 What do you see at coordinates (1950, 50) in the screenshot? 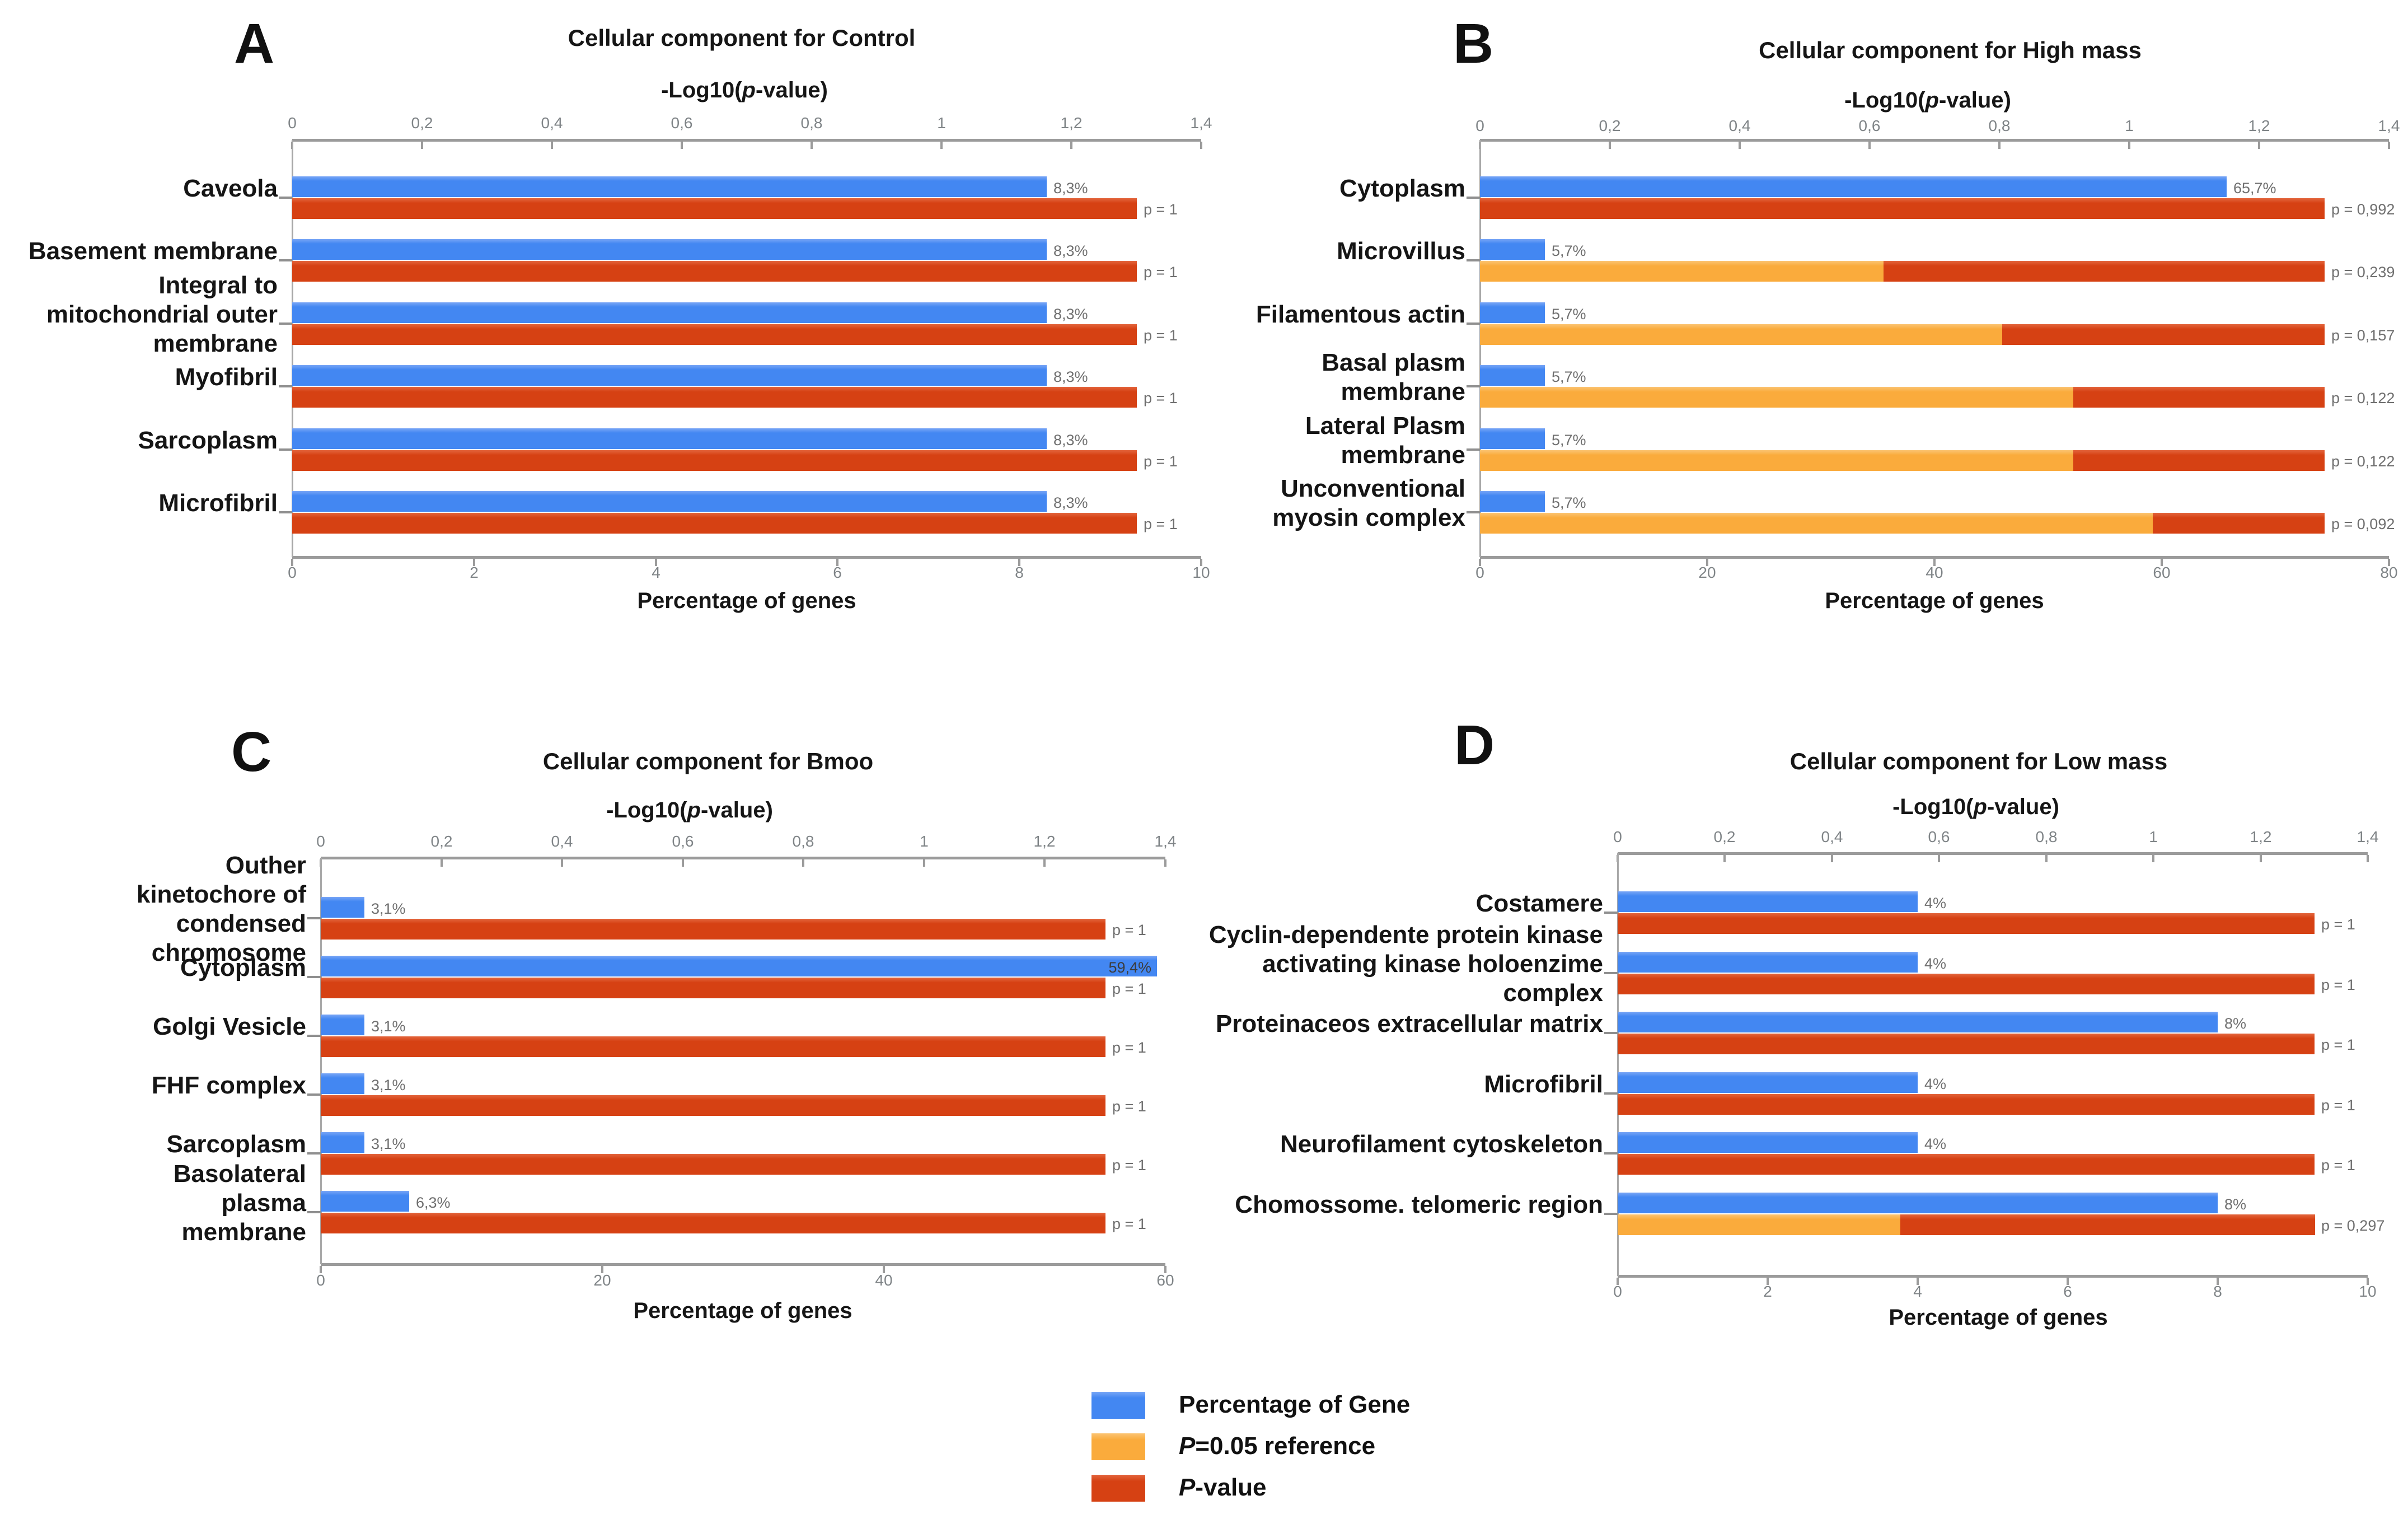
I see `panel-title: Cellular component for High mass` at bounding box center [1950, 50].